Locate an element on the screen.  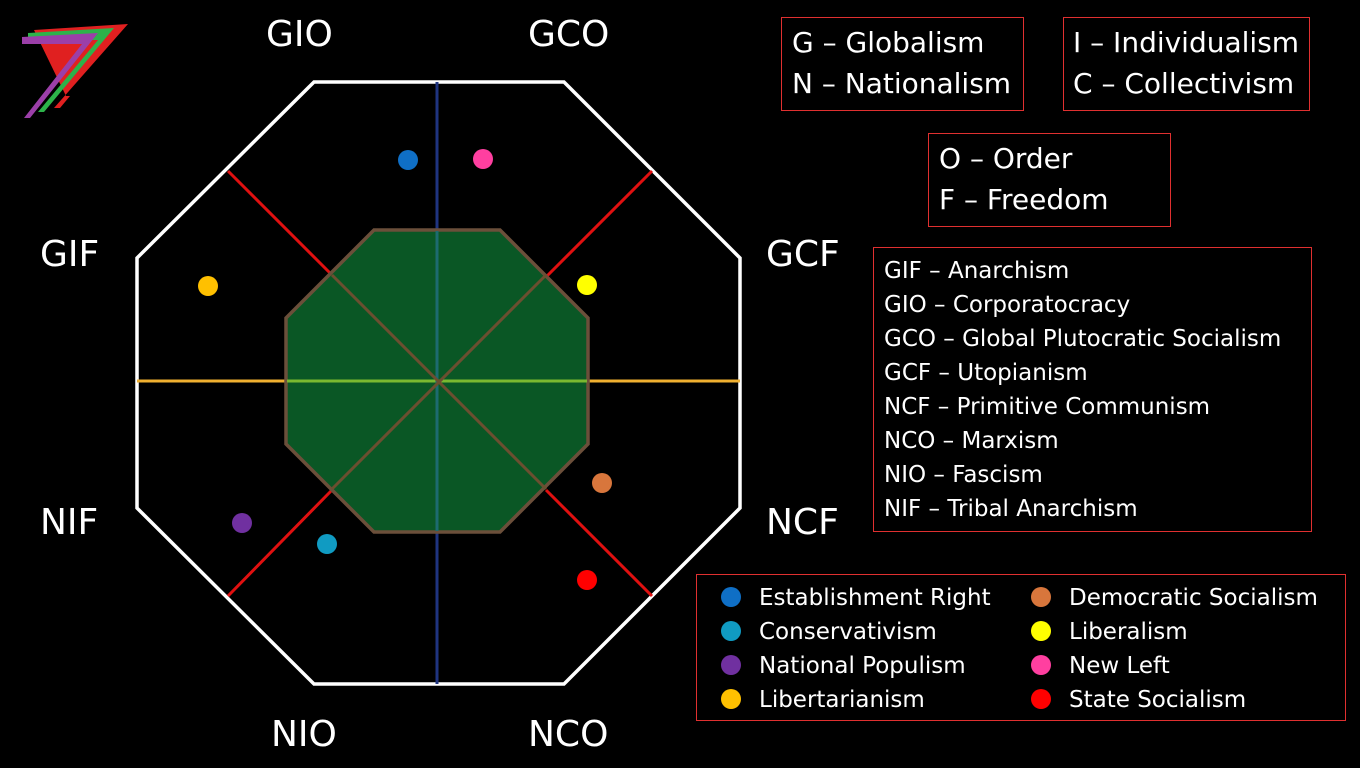
corner-label-gio: GIO is located at coordinates (299, 34).